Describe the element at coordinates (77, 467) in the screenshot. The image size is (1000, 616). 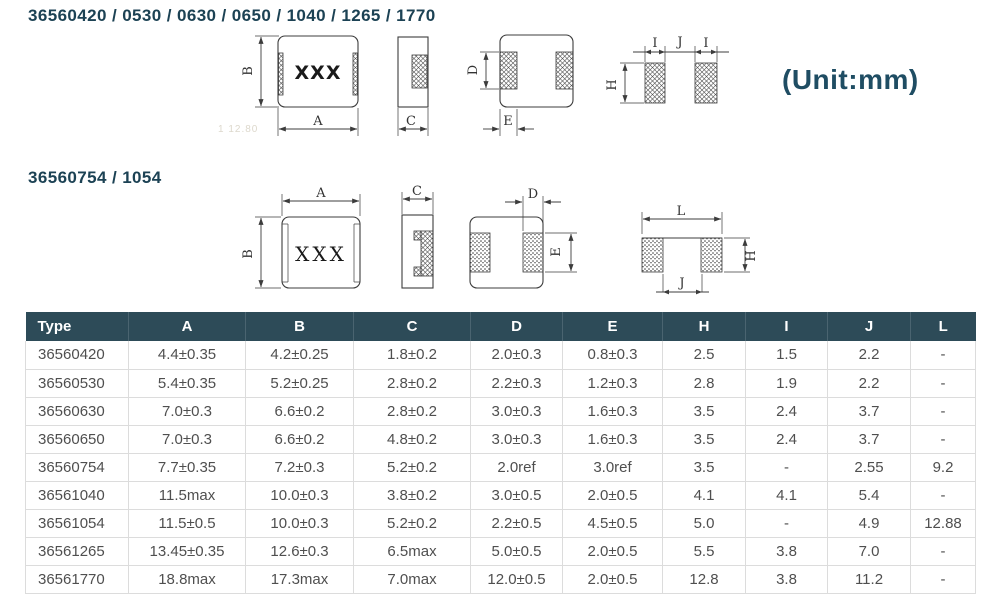
I see `type-cell: 36560754` at that location.